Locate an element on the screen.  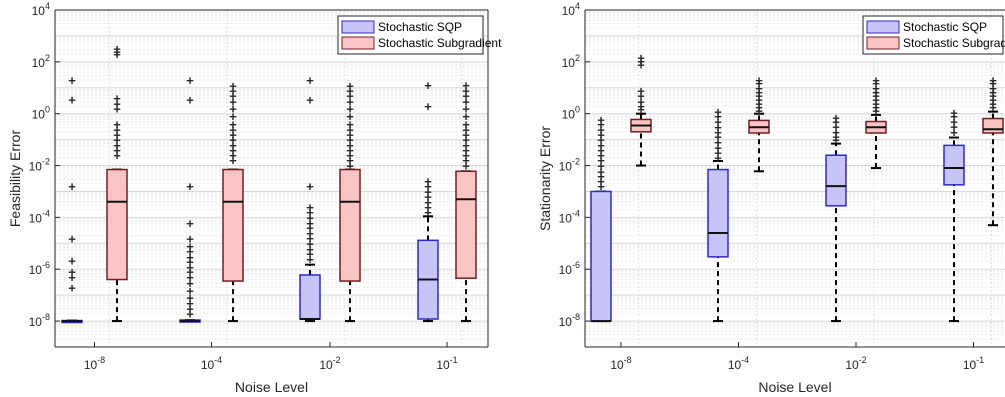
box-sqp-1: ++++++++ is located at coordinates (72, 198).